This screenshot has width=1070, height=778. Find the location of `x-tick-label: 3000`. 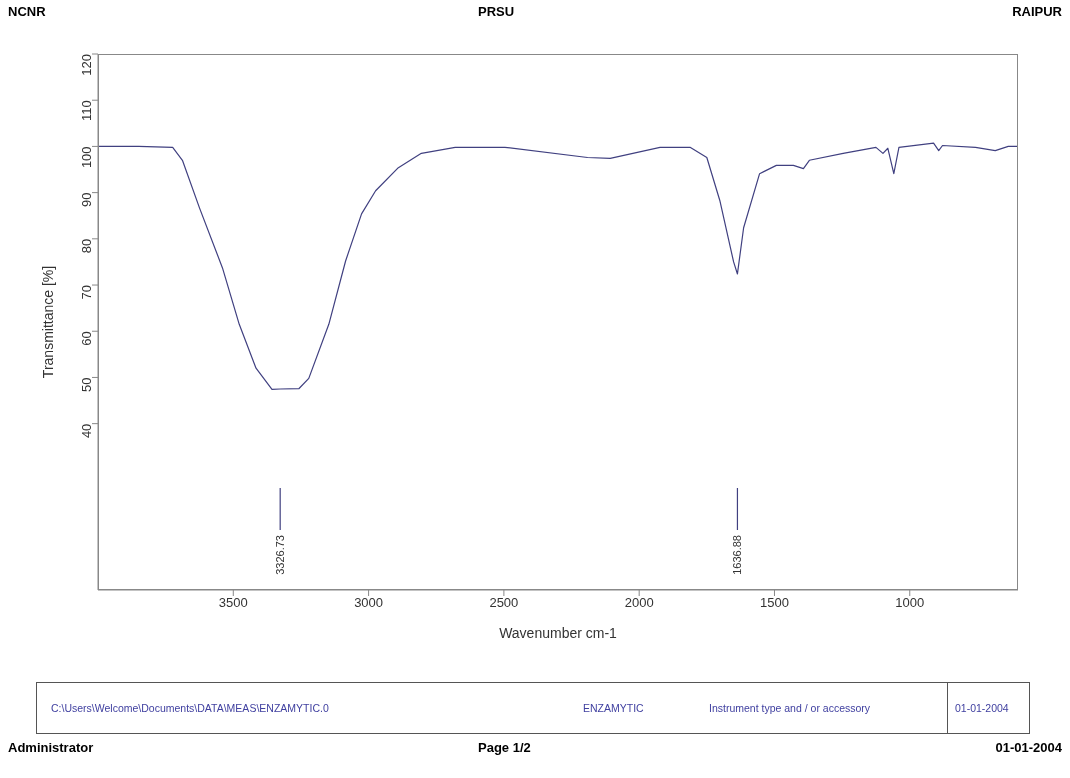

x-tick-label: 3000 is located at coordinates (369, 603).